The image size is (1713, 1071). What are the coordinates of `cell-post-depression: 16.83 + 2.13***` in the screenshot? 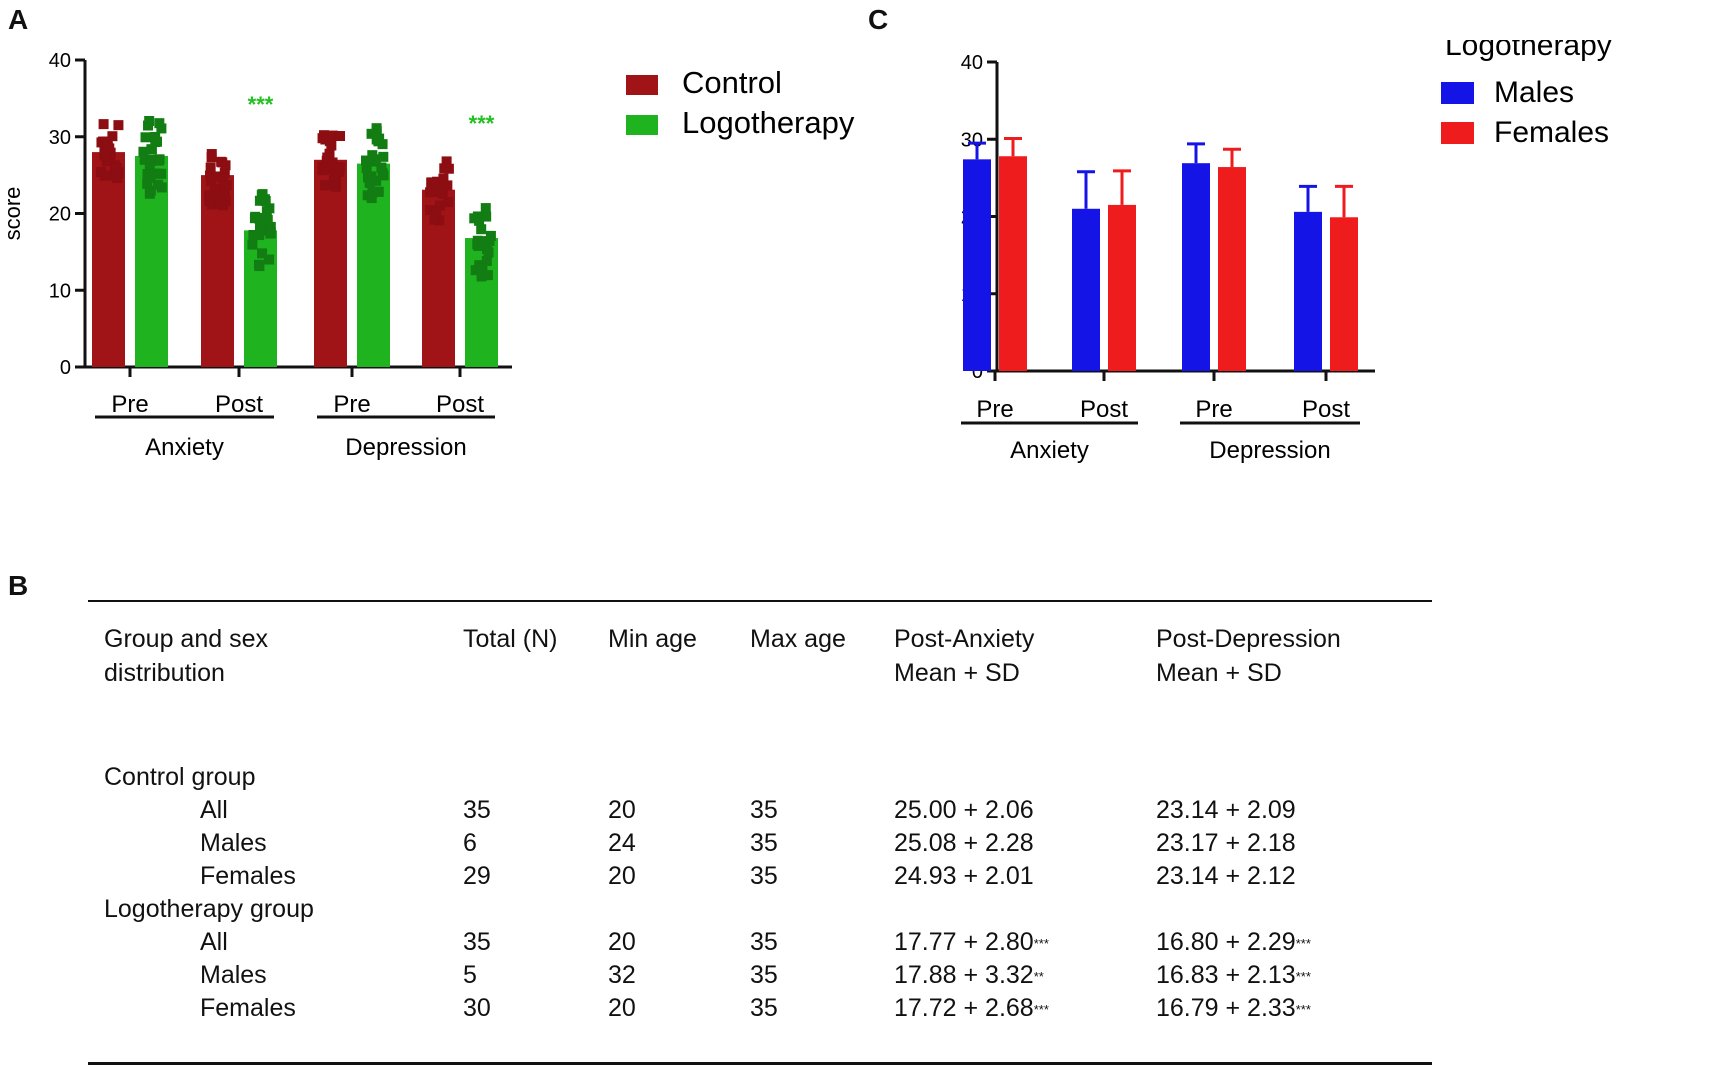 It's located at (1233, 975).